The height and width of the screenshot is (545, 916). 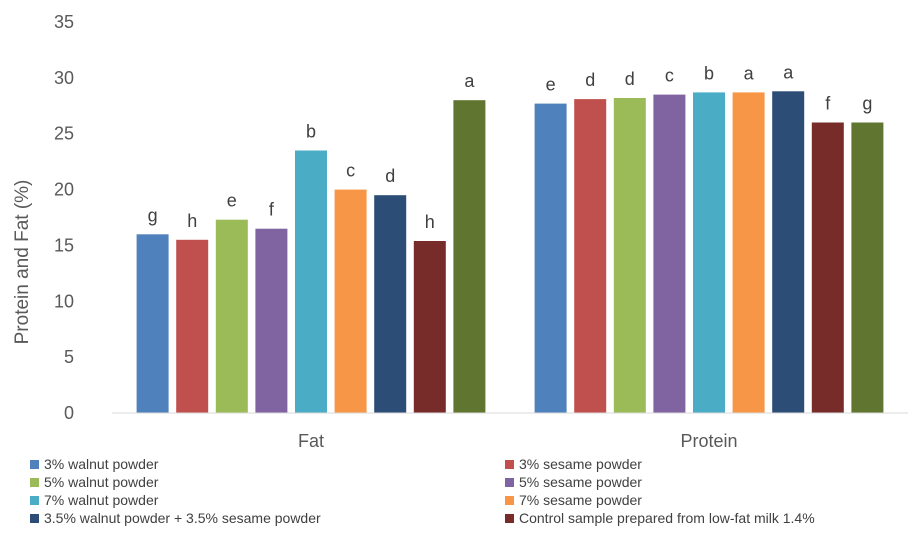 What do you see at coordinates (69, 413) in the screenshot?
I see `y-tick-label: 0` at bounding box center [69, 413].